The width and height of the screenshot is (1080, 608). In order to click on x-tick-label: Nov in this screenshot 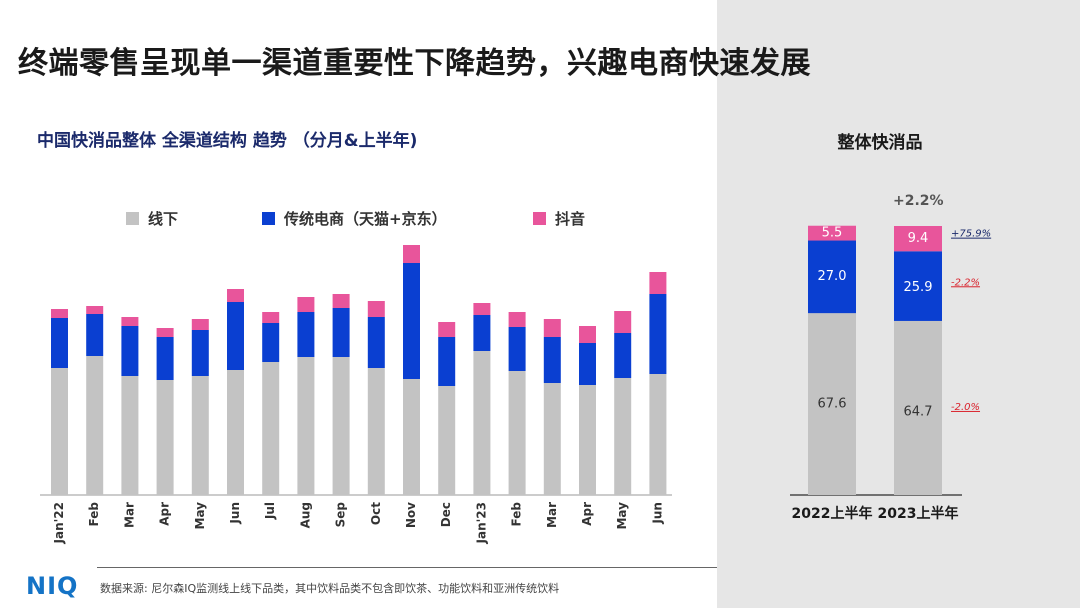, I will do `click(411, 515)`.